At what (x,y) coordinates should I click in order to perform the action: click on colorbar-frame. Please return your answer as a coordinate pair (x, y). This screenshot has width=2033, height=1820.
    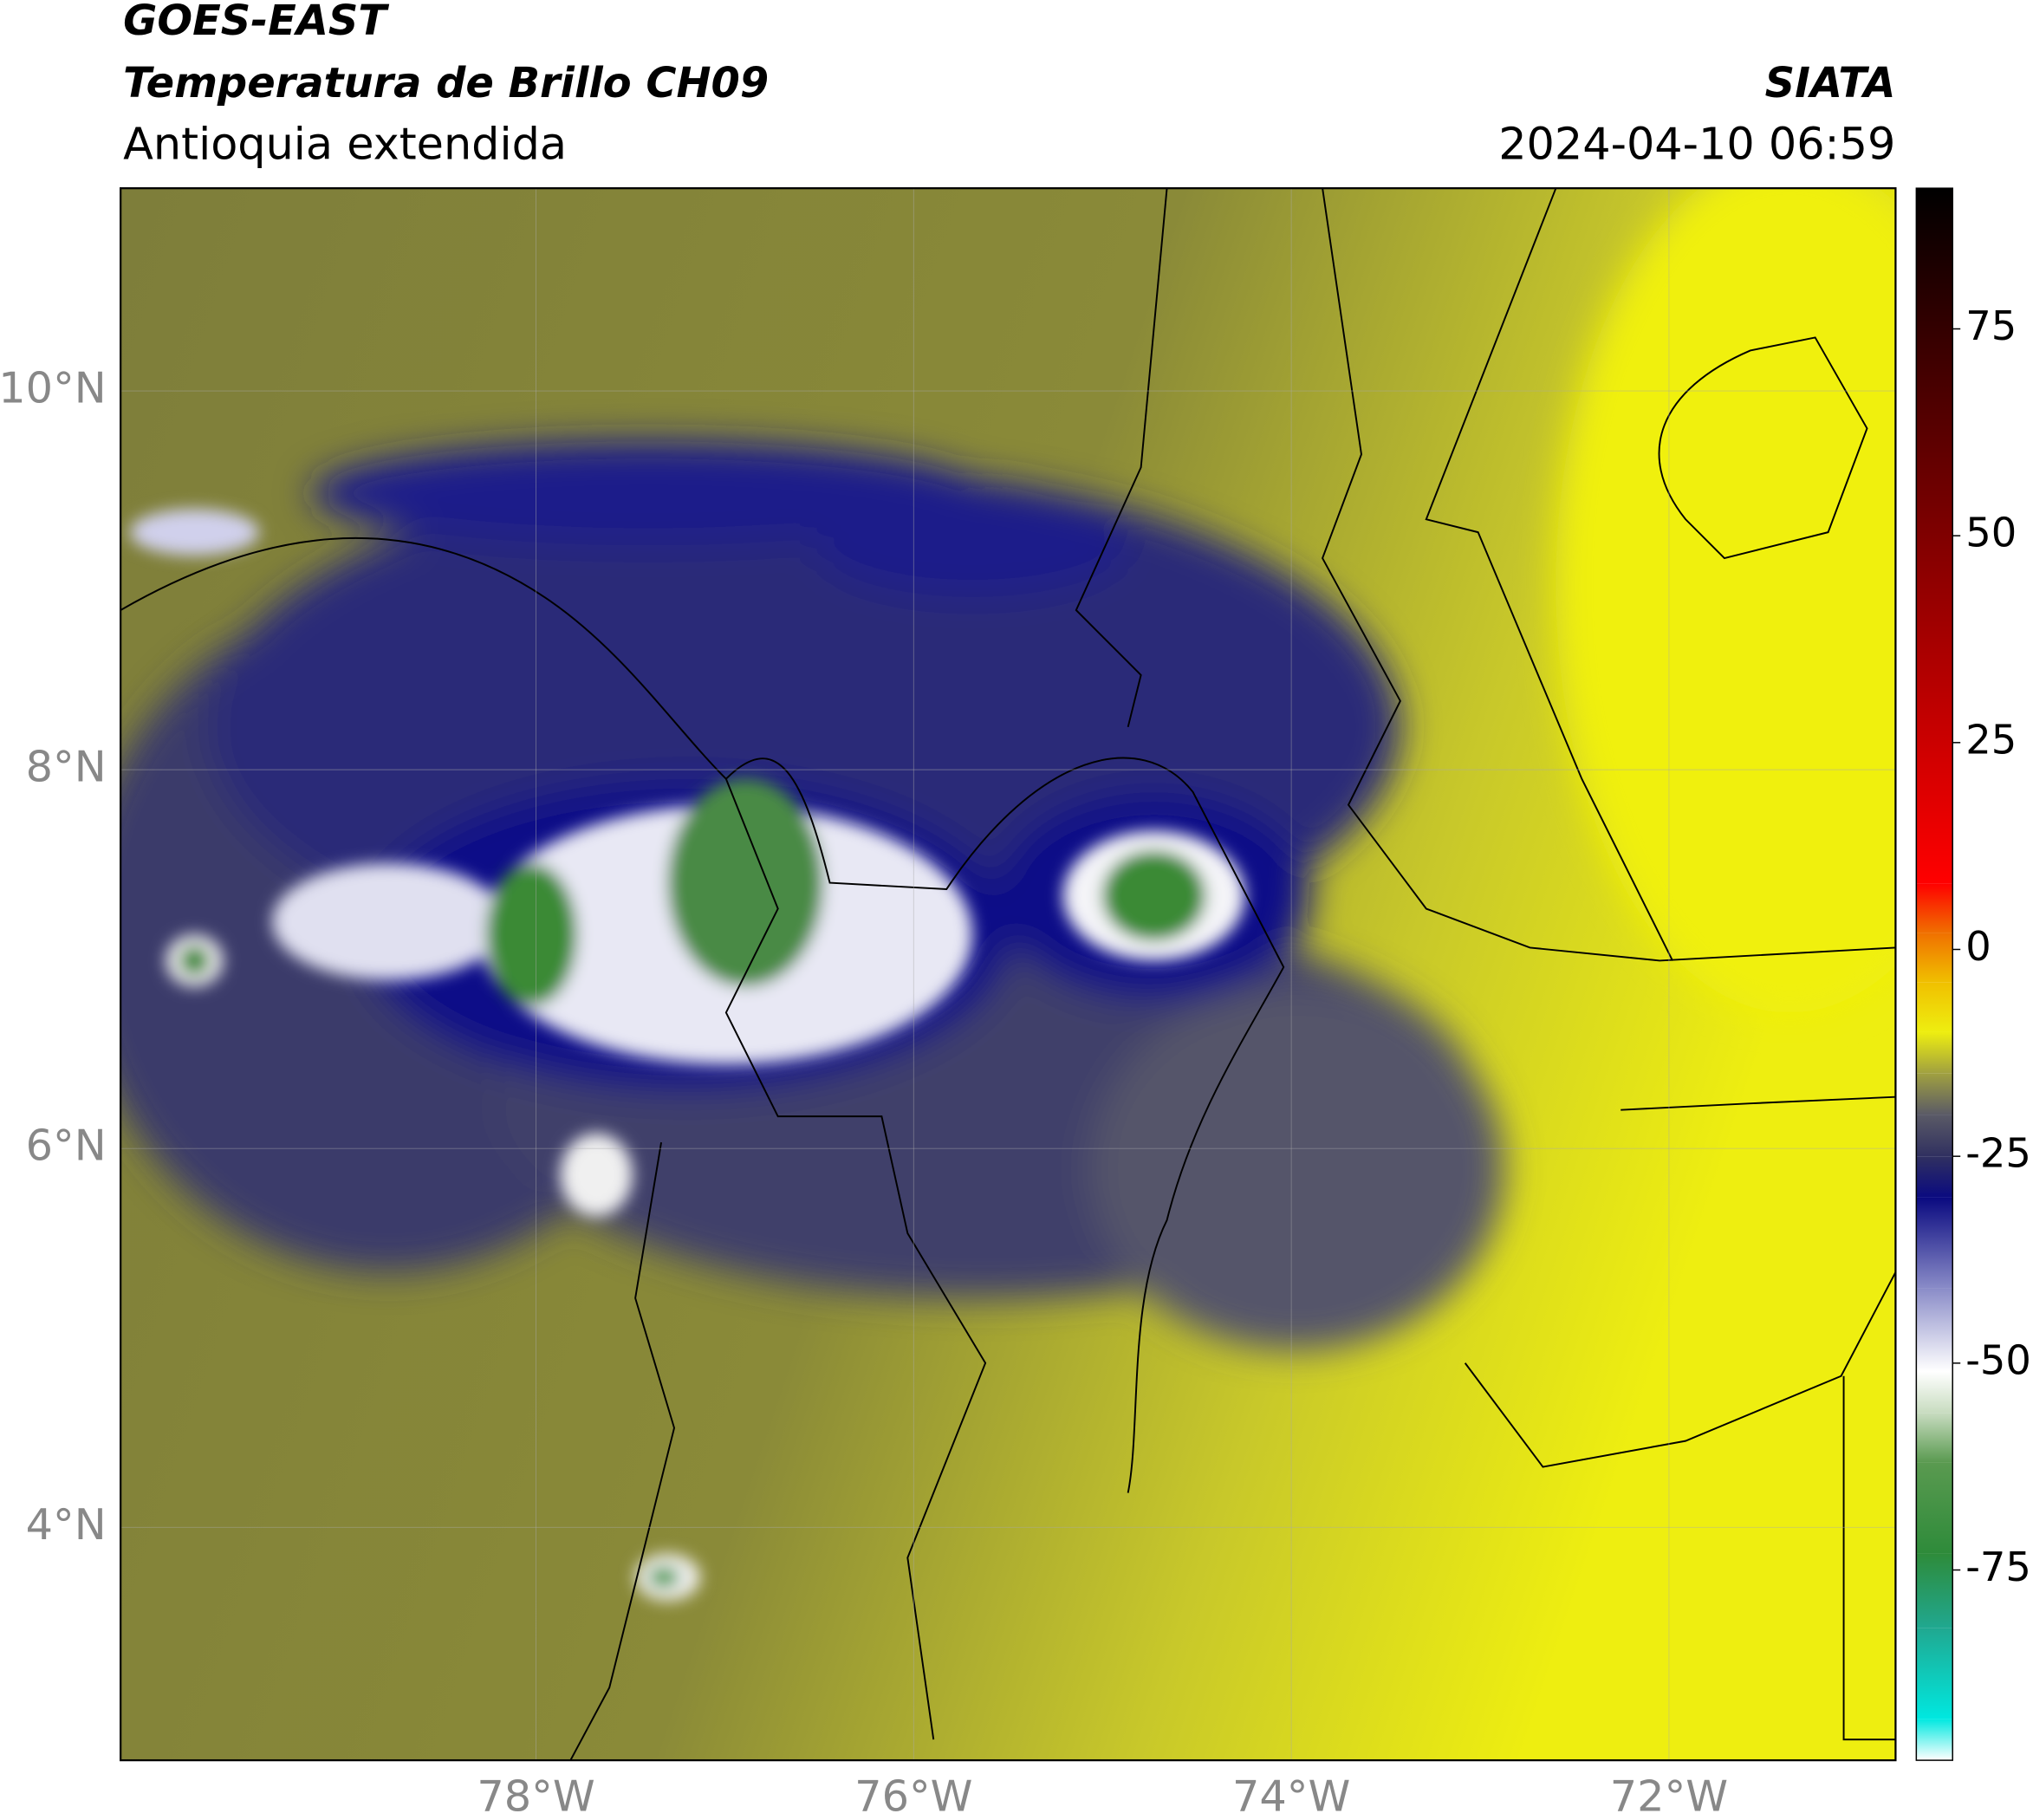
    Looking at the image, I should click on (1934, 974).